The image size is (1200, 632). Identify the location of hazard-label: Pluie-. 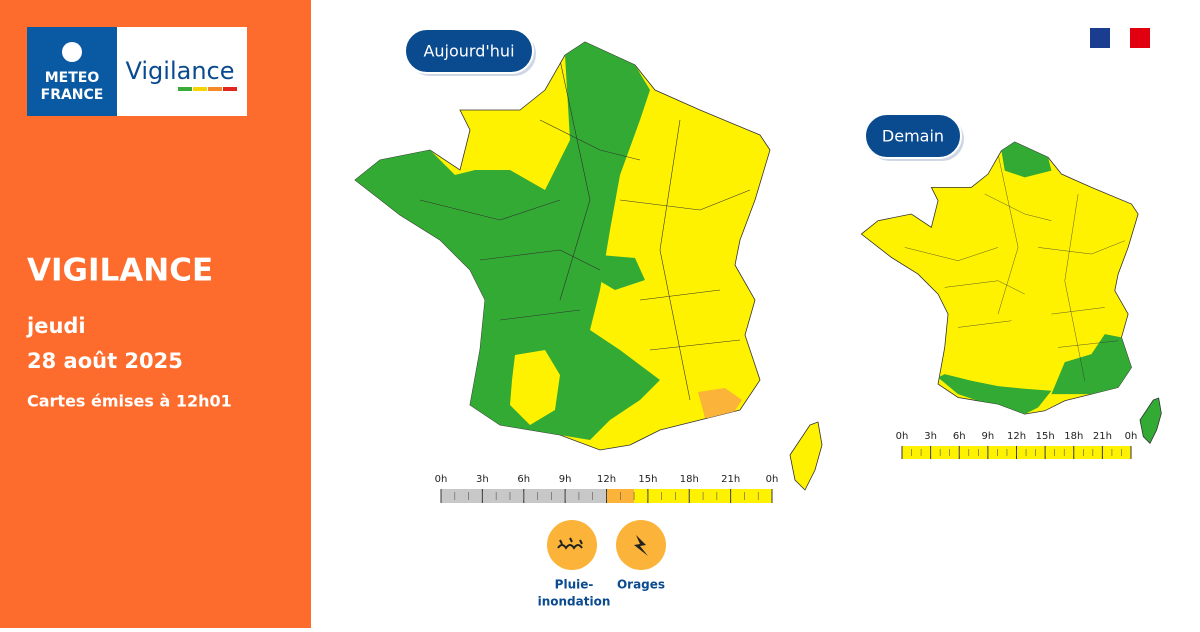
(574, 585).